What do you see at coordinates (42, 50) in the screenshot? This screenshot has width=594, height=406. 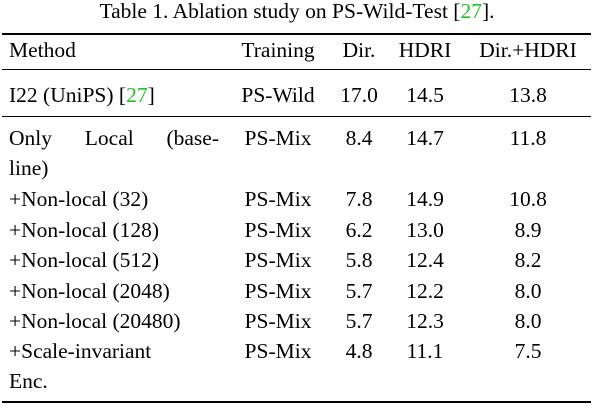 I see `column-header-method: Method` at bounding box center [42, 50].